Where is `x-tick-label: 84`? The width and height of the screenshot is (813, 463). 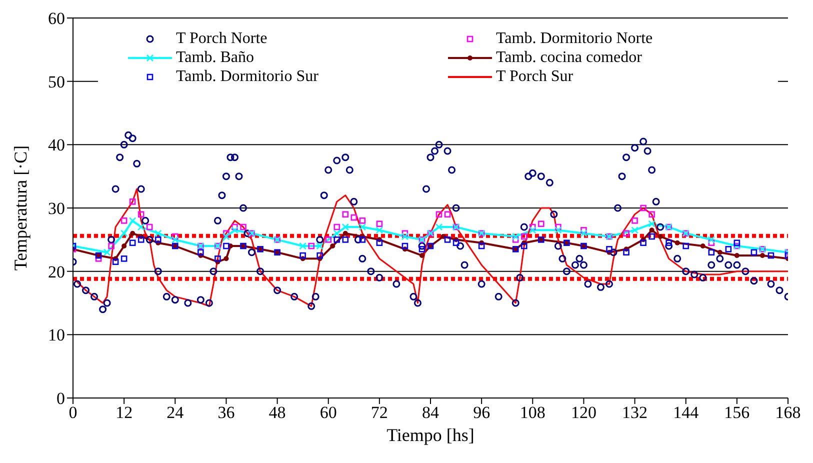
x-tick-label: 84 is located at coordinates (431, 412).